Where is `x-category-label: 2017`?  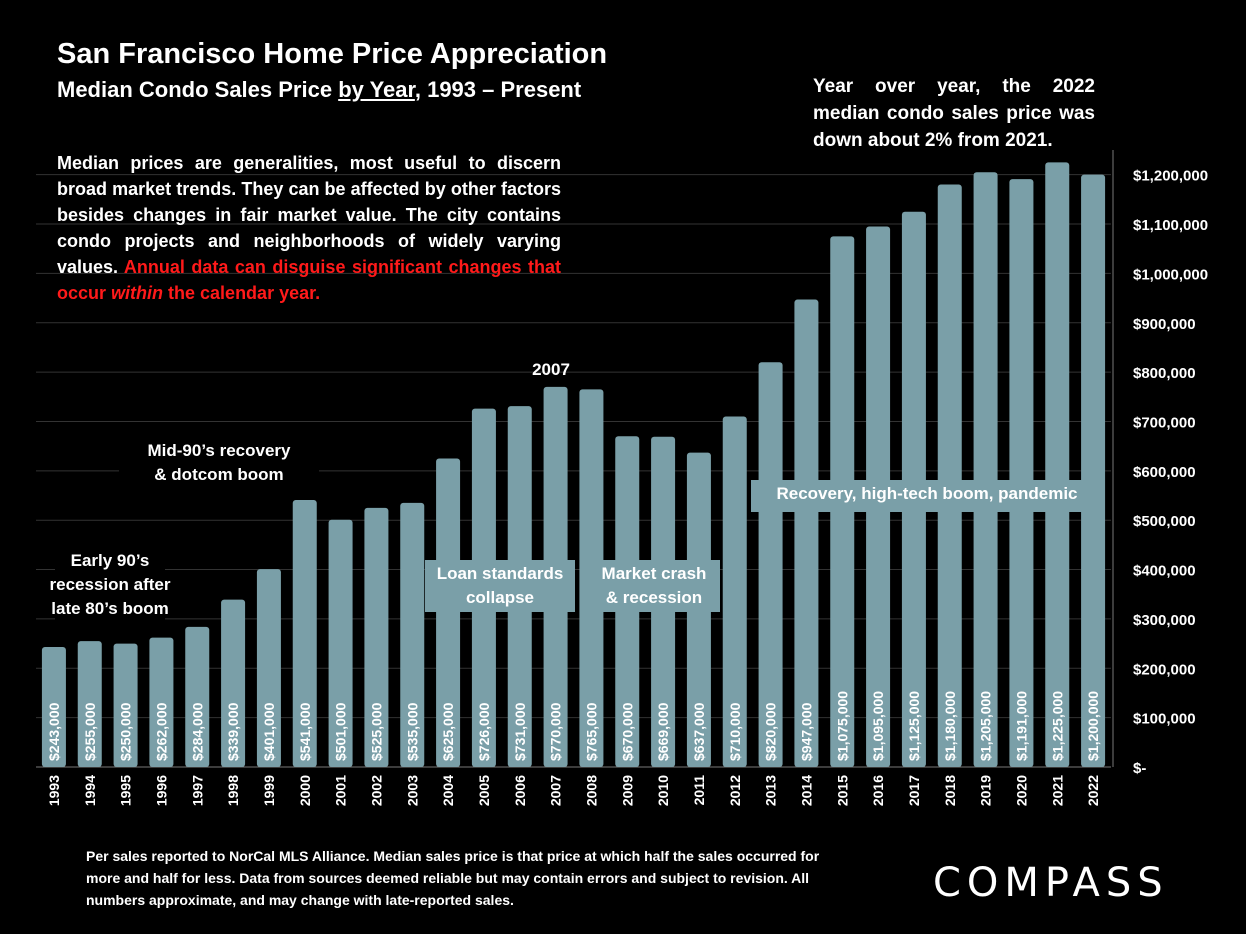 x-category-label: 2017 is located at coordinates (914, 790).